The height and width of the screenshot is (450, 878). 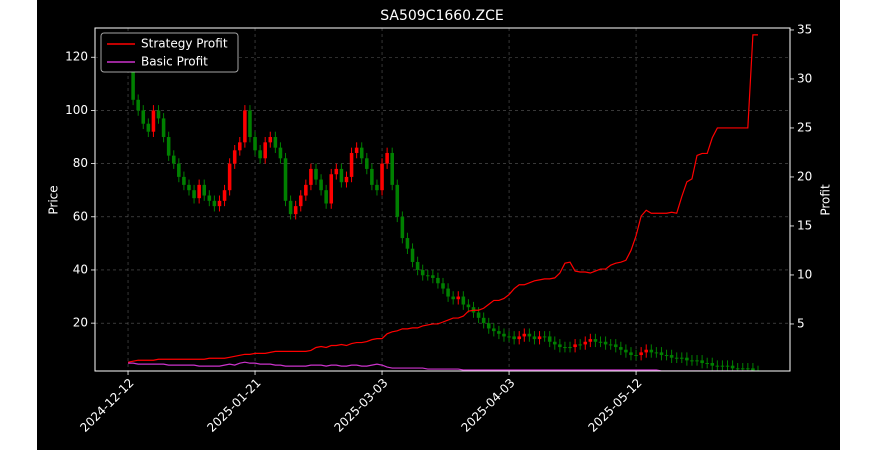 What do you see at coordinates (169, 52) in the screenshot?
I see `legend: Strategy Profit Basic Profit` at bounding box center [169, 52].